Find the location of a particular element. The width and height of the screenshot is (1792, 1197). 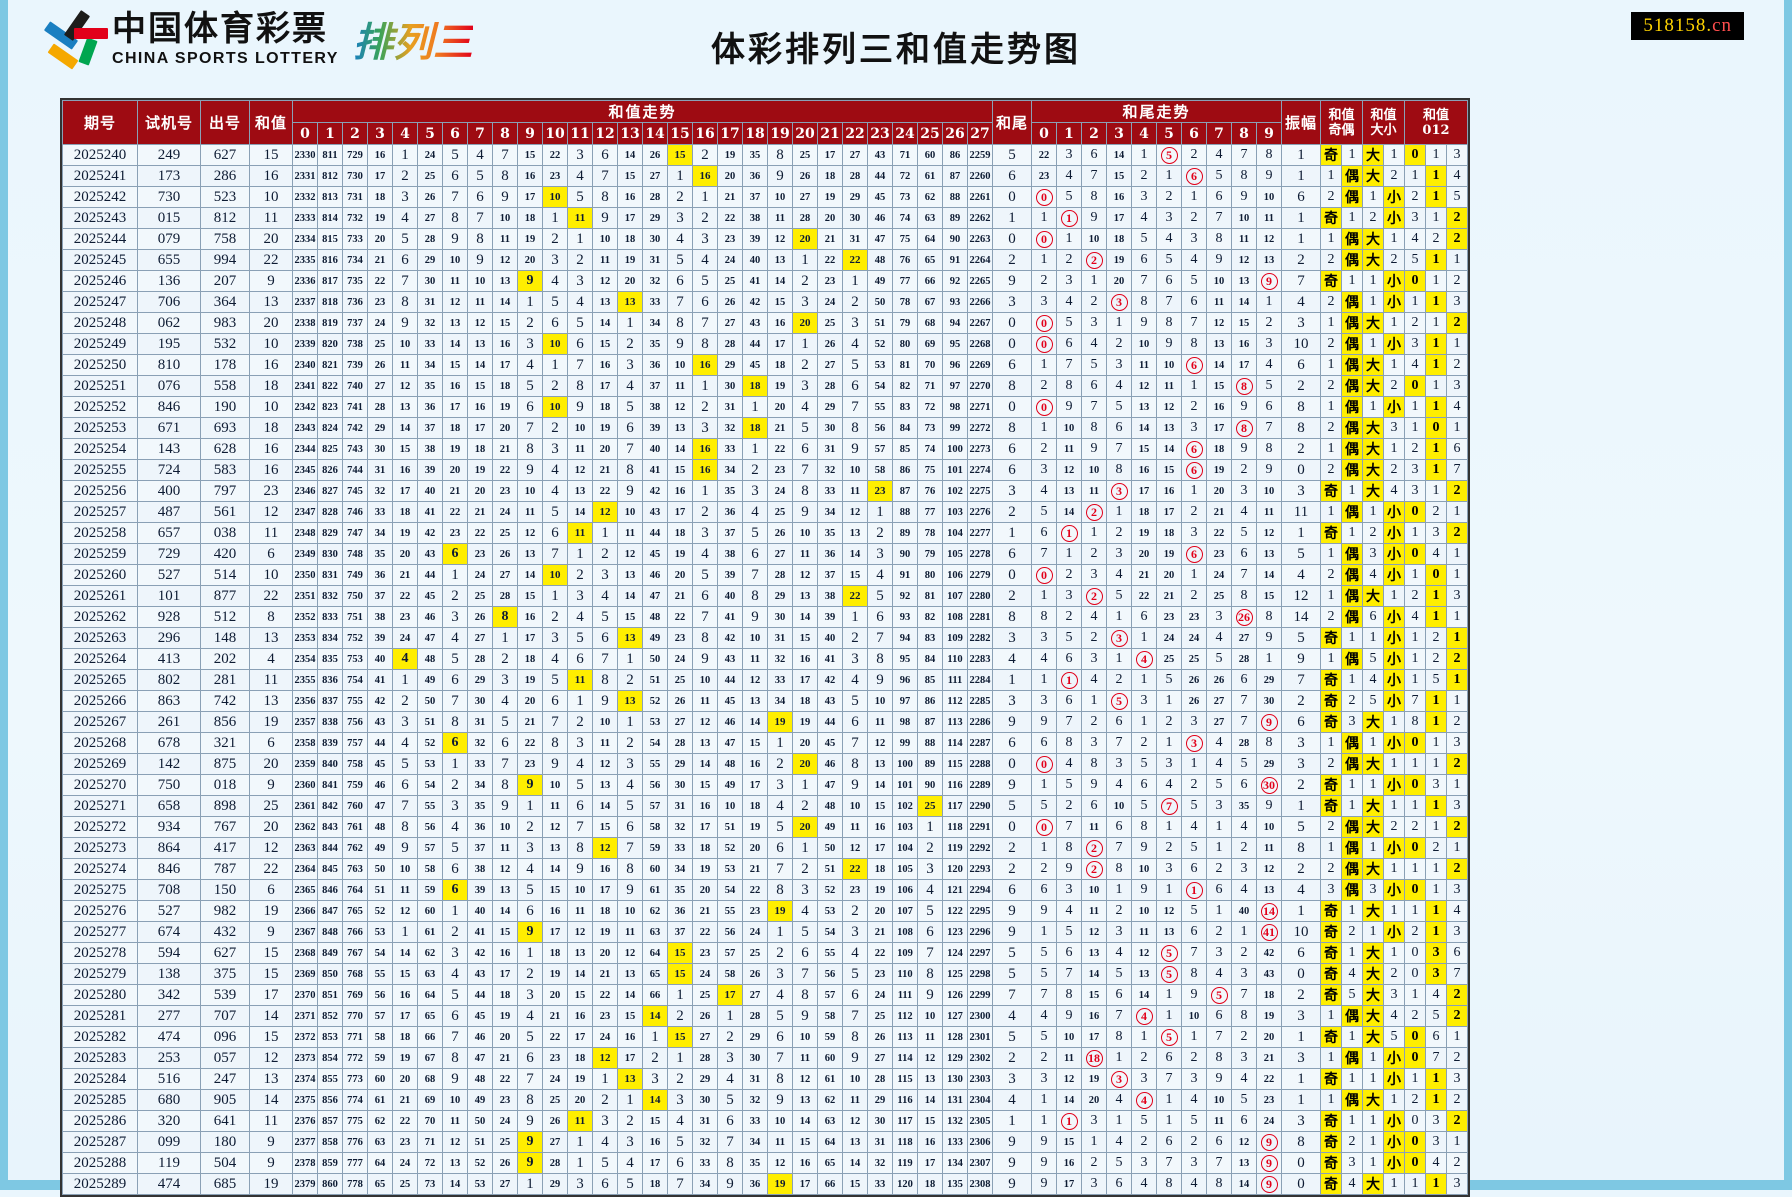

cell-sum-trend-15: 1 is located at coordinates (680, 176).